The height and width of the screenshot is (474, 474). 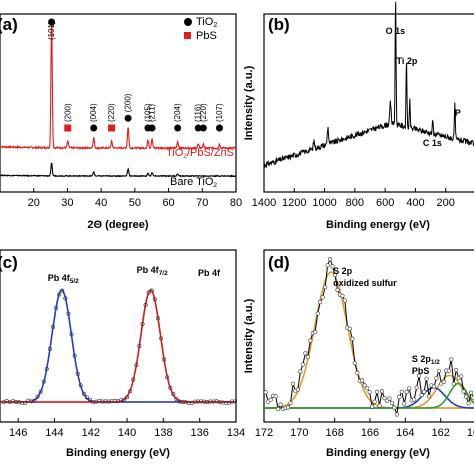 I want to click on fit-component-line, so click(x=369, y=395).